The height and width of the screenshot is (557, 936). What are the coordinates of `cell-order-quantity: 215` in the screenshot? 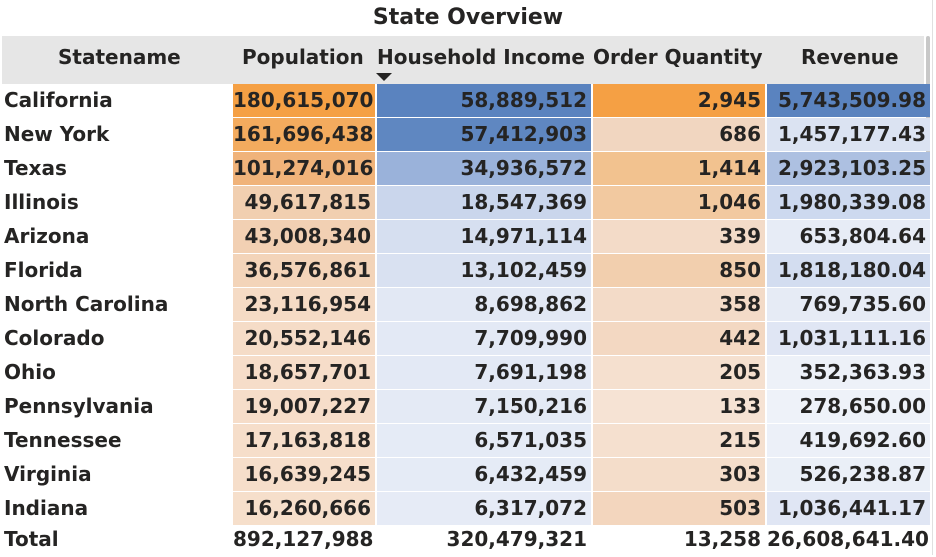 It's located at (679, 440).